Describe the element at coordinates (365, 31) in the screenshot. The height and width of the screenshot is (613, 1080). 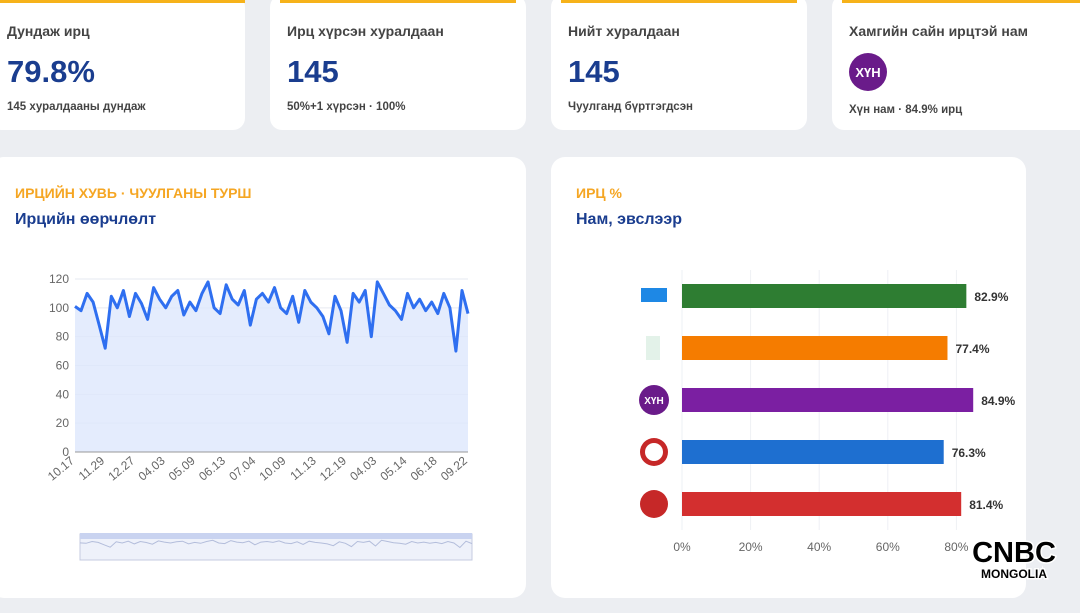
I see `card-label: Ирц хүрсэн хуралдаан` at that location.